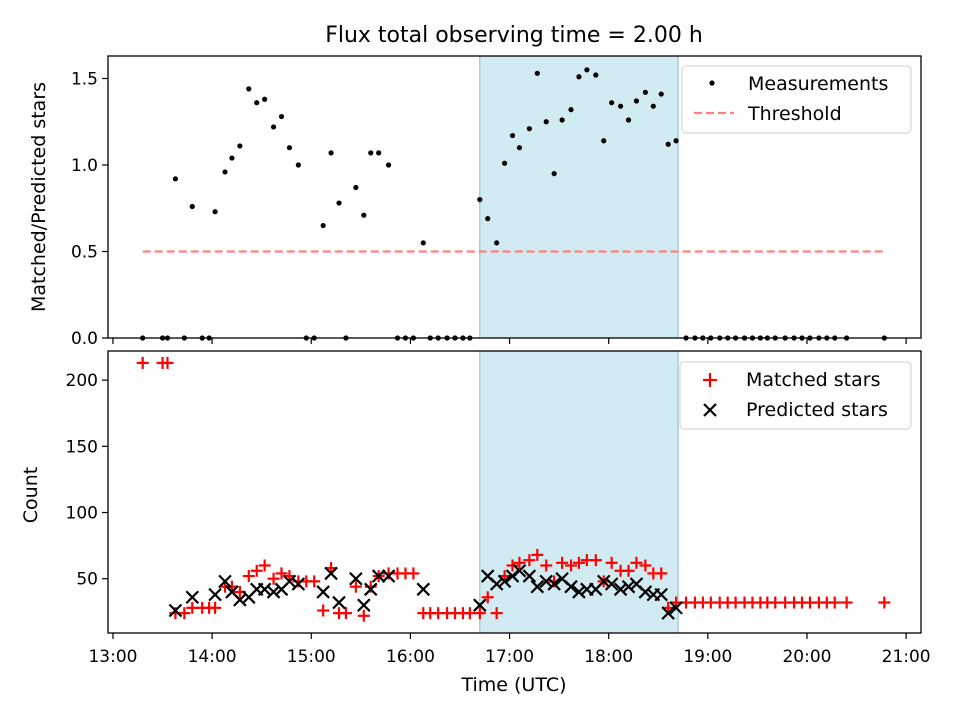  What do you see at coordinates (87, 580) in the screenshot?
I see `bot-ytick-label: 50` at bounding box center [87, 580].